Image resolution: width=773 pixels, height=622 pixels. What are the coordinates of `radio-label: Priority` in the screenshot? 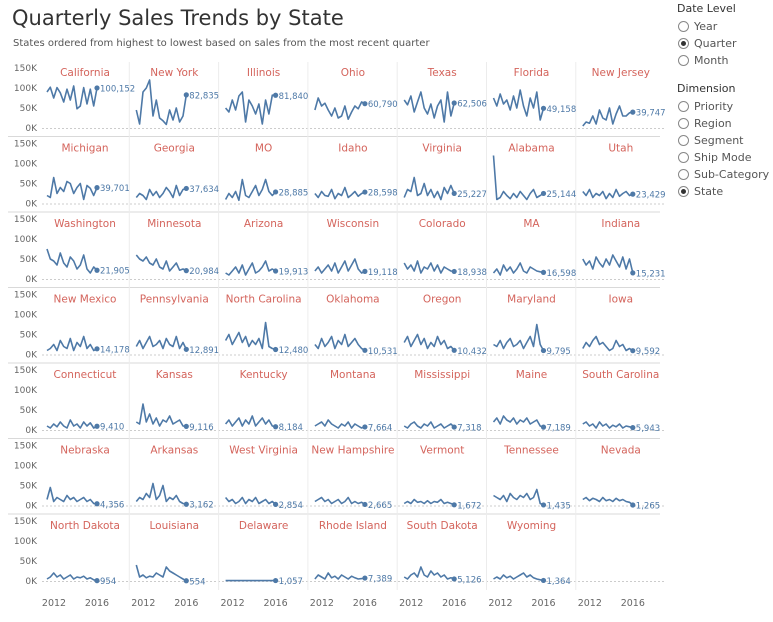 It's located at (714, 106).